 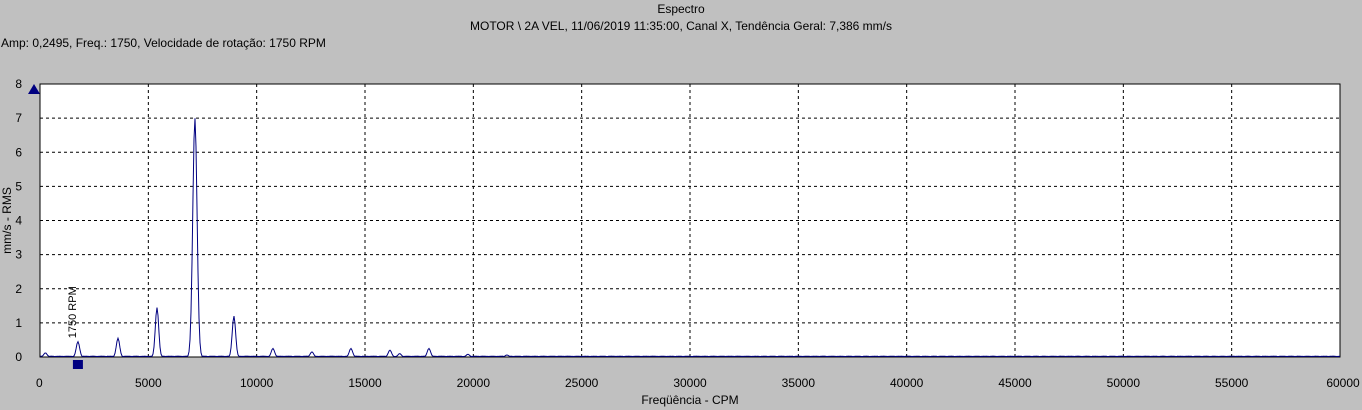 What do you see at coordinates (18, 118) in the screenshot?
I see `y-tick-label: 7` at bounding box center [18, 118].